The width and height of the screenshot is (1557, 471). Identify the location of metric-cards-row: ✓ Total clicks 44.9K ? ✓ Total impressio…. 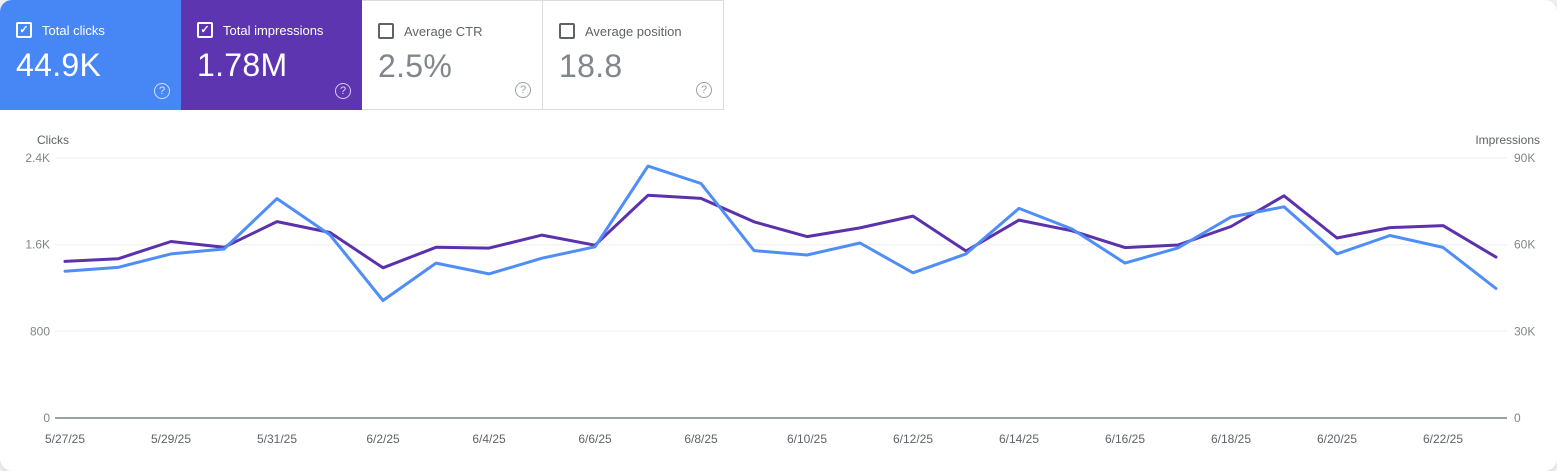
(362, 55).